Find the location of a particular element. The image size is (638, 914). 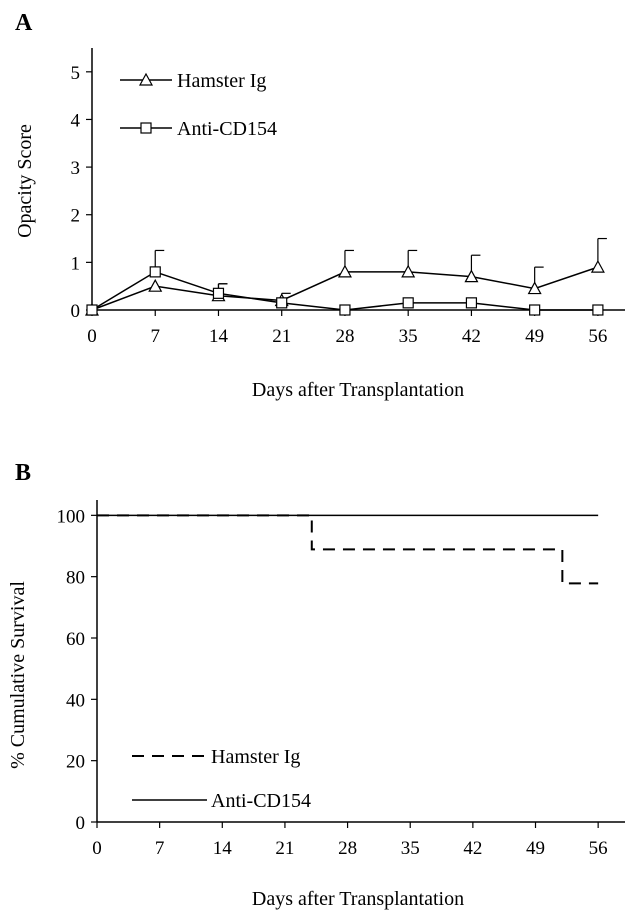

panel-a-series is located at coordinates (345, 276).